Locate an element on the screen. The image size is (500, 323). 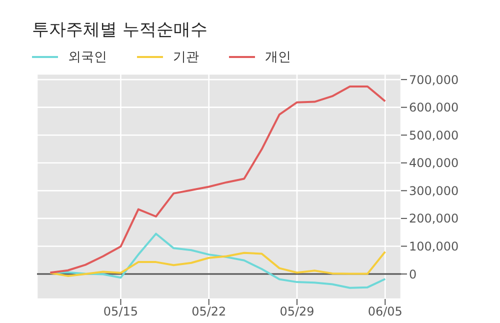
x-tick-label: 06/05 is located at coordinates (385, 311).